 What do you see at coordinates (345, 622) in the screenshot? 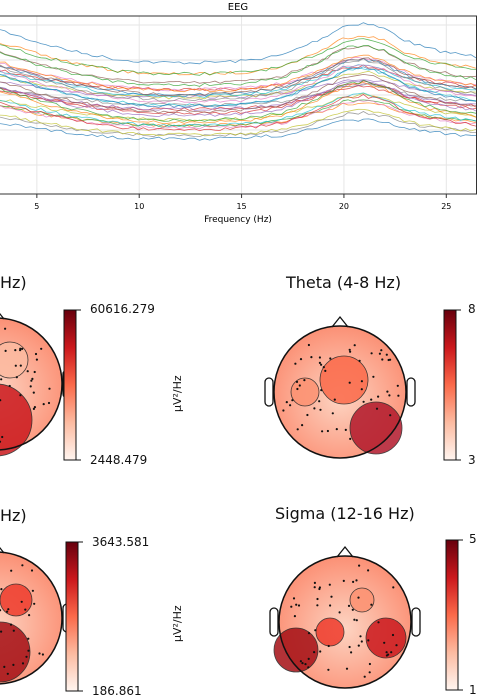
I see `topomap-3-head-outline` at bounding box center [345, 622].